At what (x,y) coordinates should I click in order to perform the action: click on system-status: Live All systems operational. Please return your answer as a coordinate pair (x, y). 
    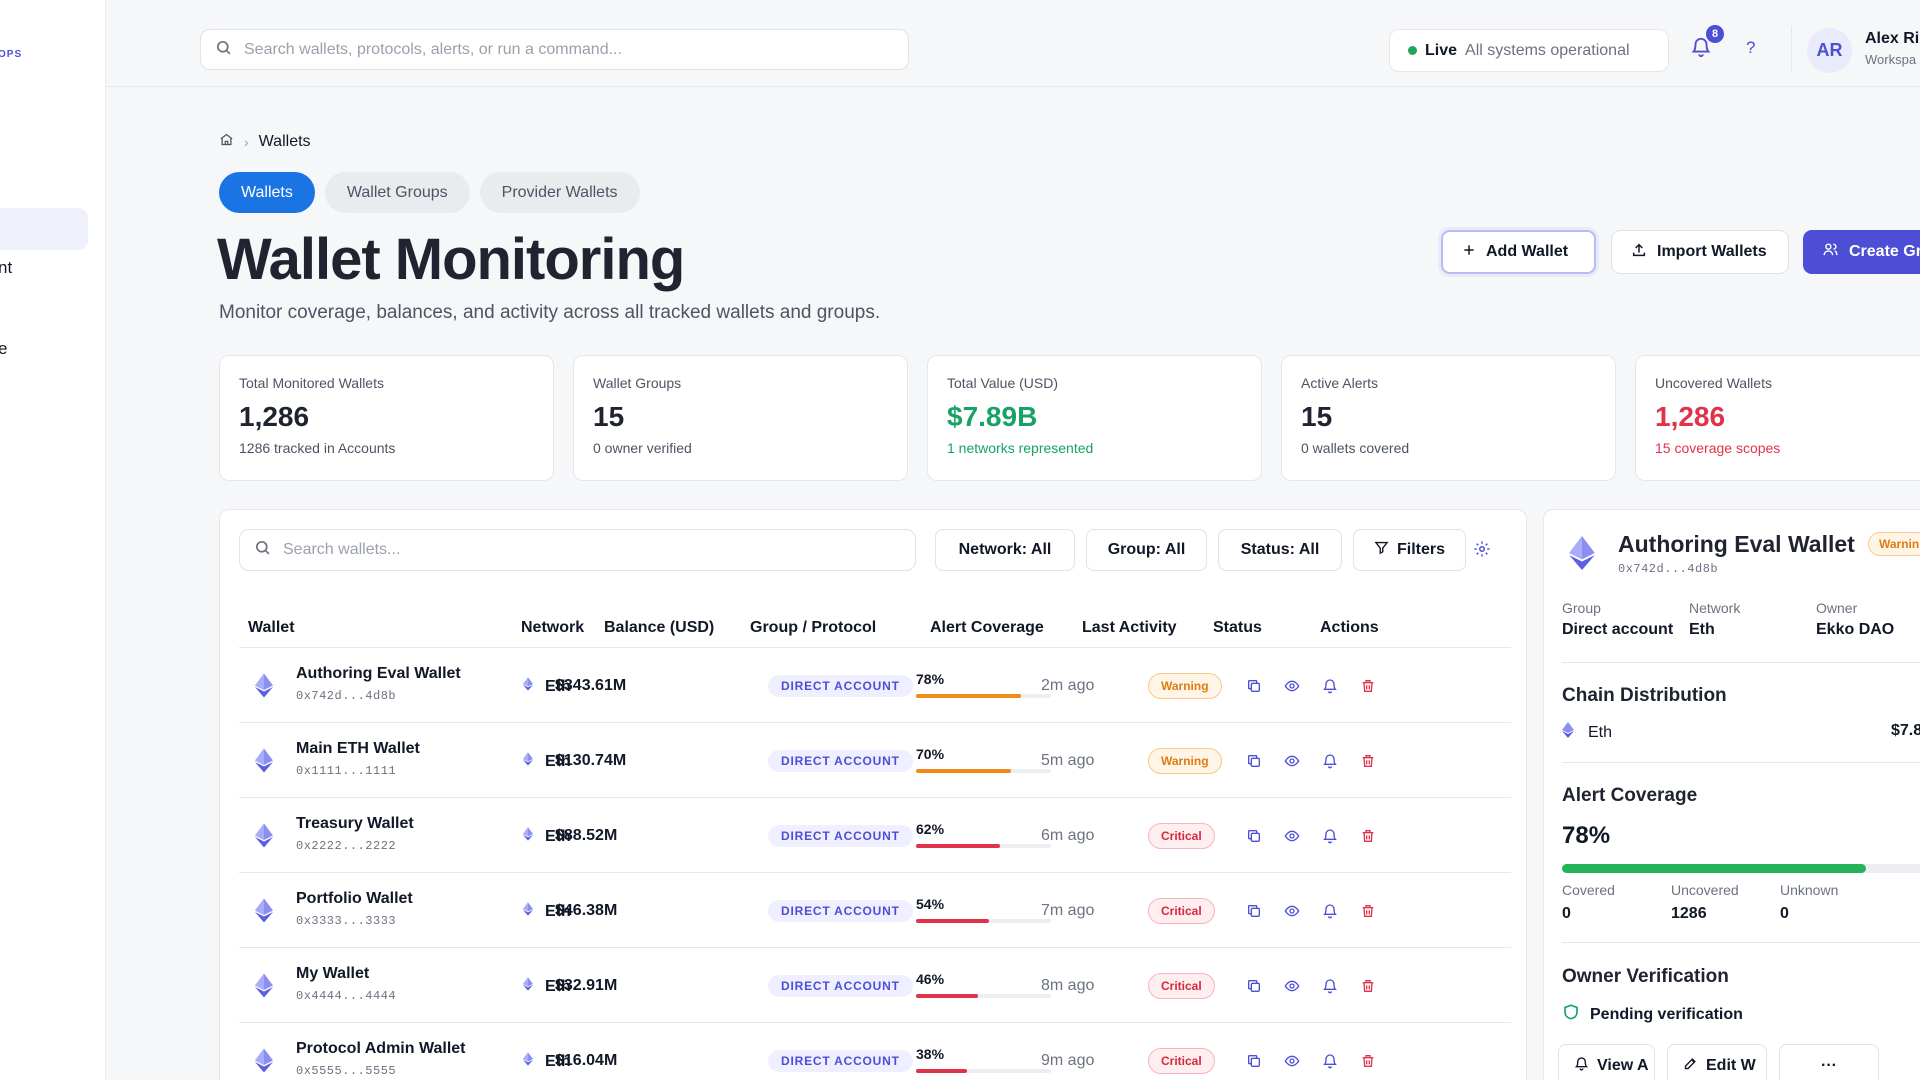
    Looking at the image, I should click on (1529, 50).